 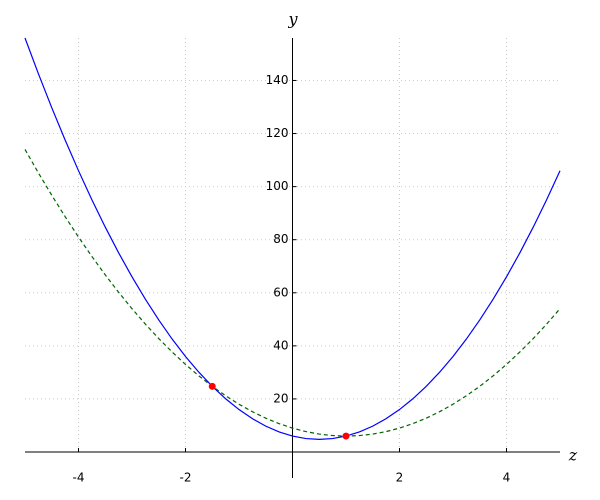 What do you see at coordinates (507, 478) in the screenshot?
I see `x-tick-label: 4` at bounding box center [507, 478].